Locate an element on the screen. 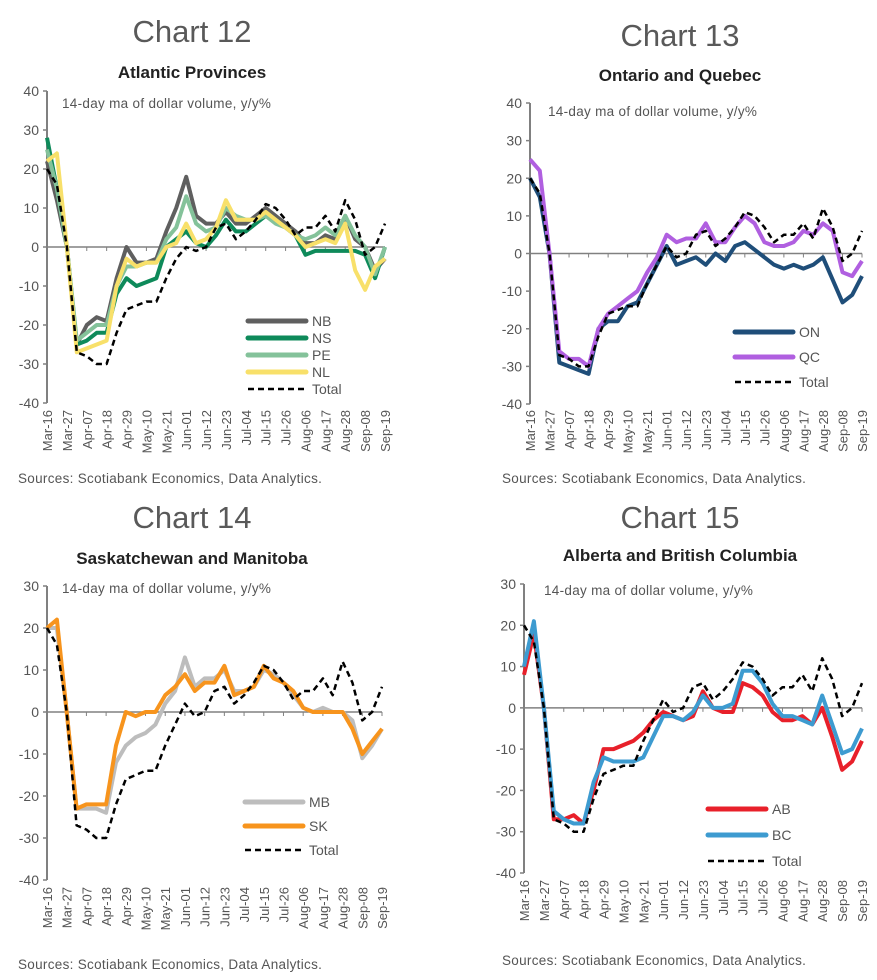 Image resolution: width=877 pixels, height=980 pixels. legend-label-nb: NB is located at coordinates (321, 321).